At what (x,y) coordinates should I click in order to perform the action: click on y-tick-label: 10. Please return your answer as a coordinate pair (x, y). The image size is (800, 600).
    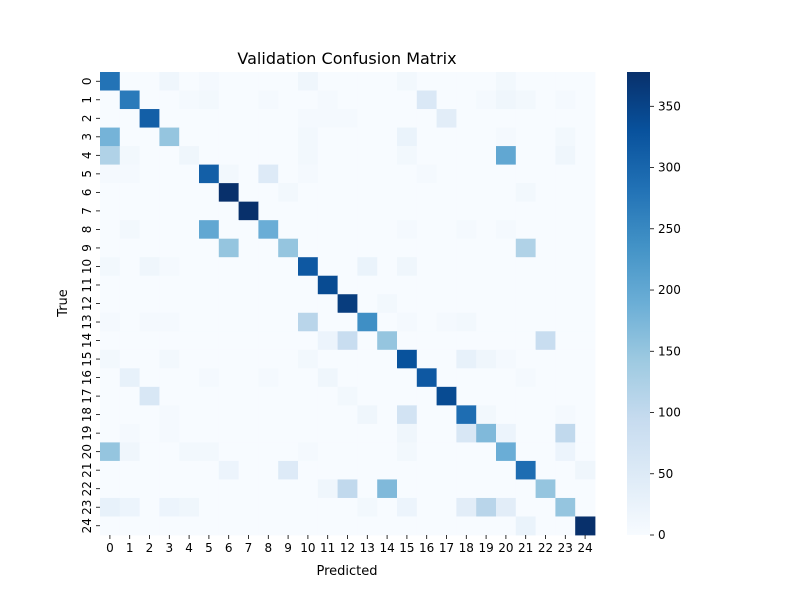
    Looking at the image, I should click on (87, 266).